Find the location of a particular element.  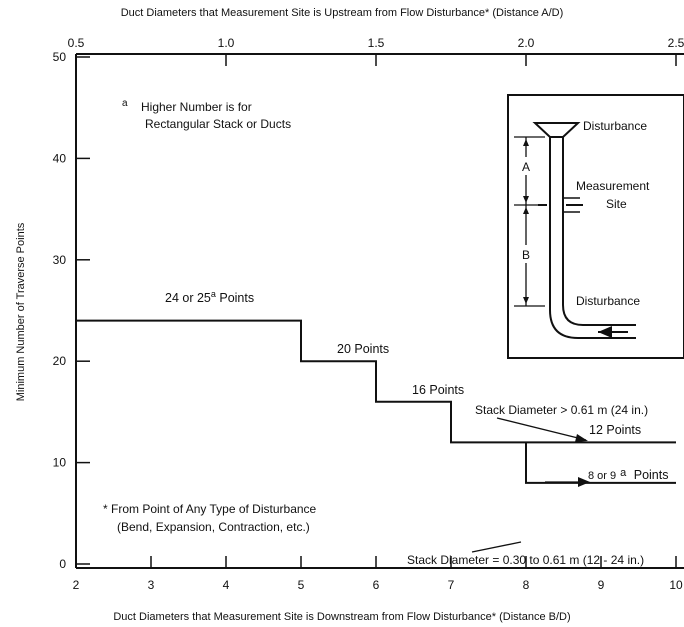

inset-label-b-bg is located at coordinates (526, 254).